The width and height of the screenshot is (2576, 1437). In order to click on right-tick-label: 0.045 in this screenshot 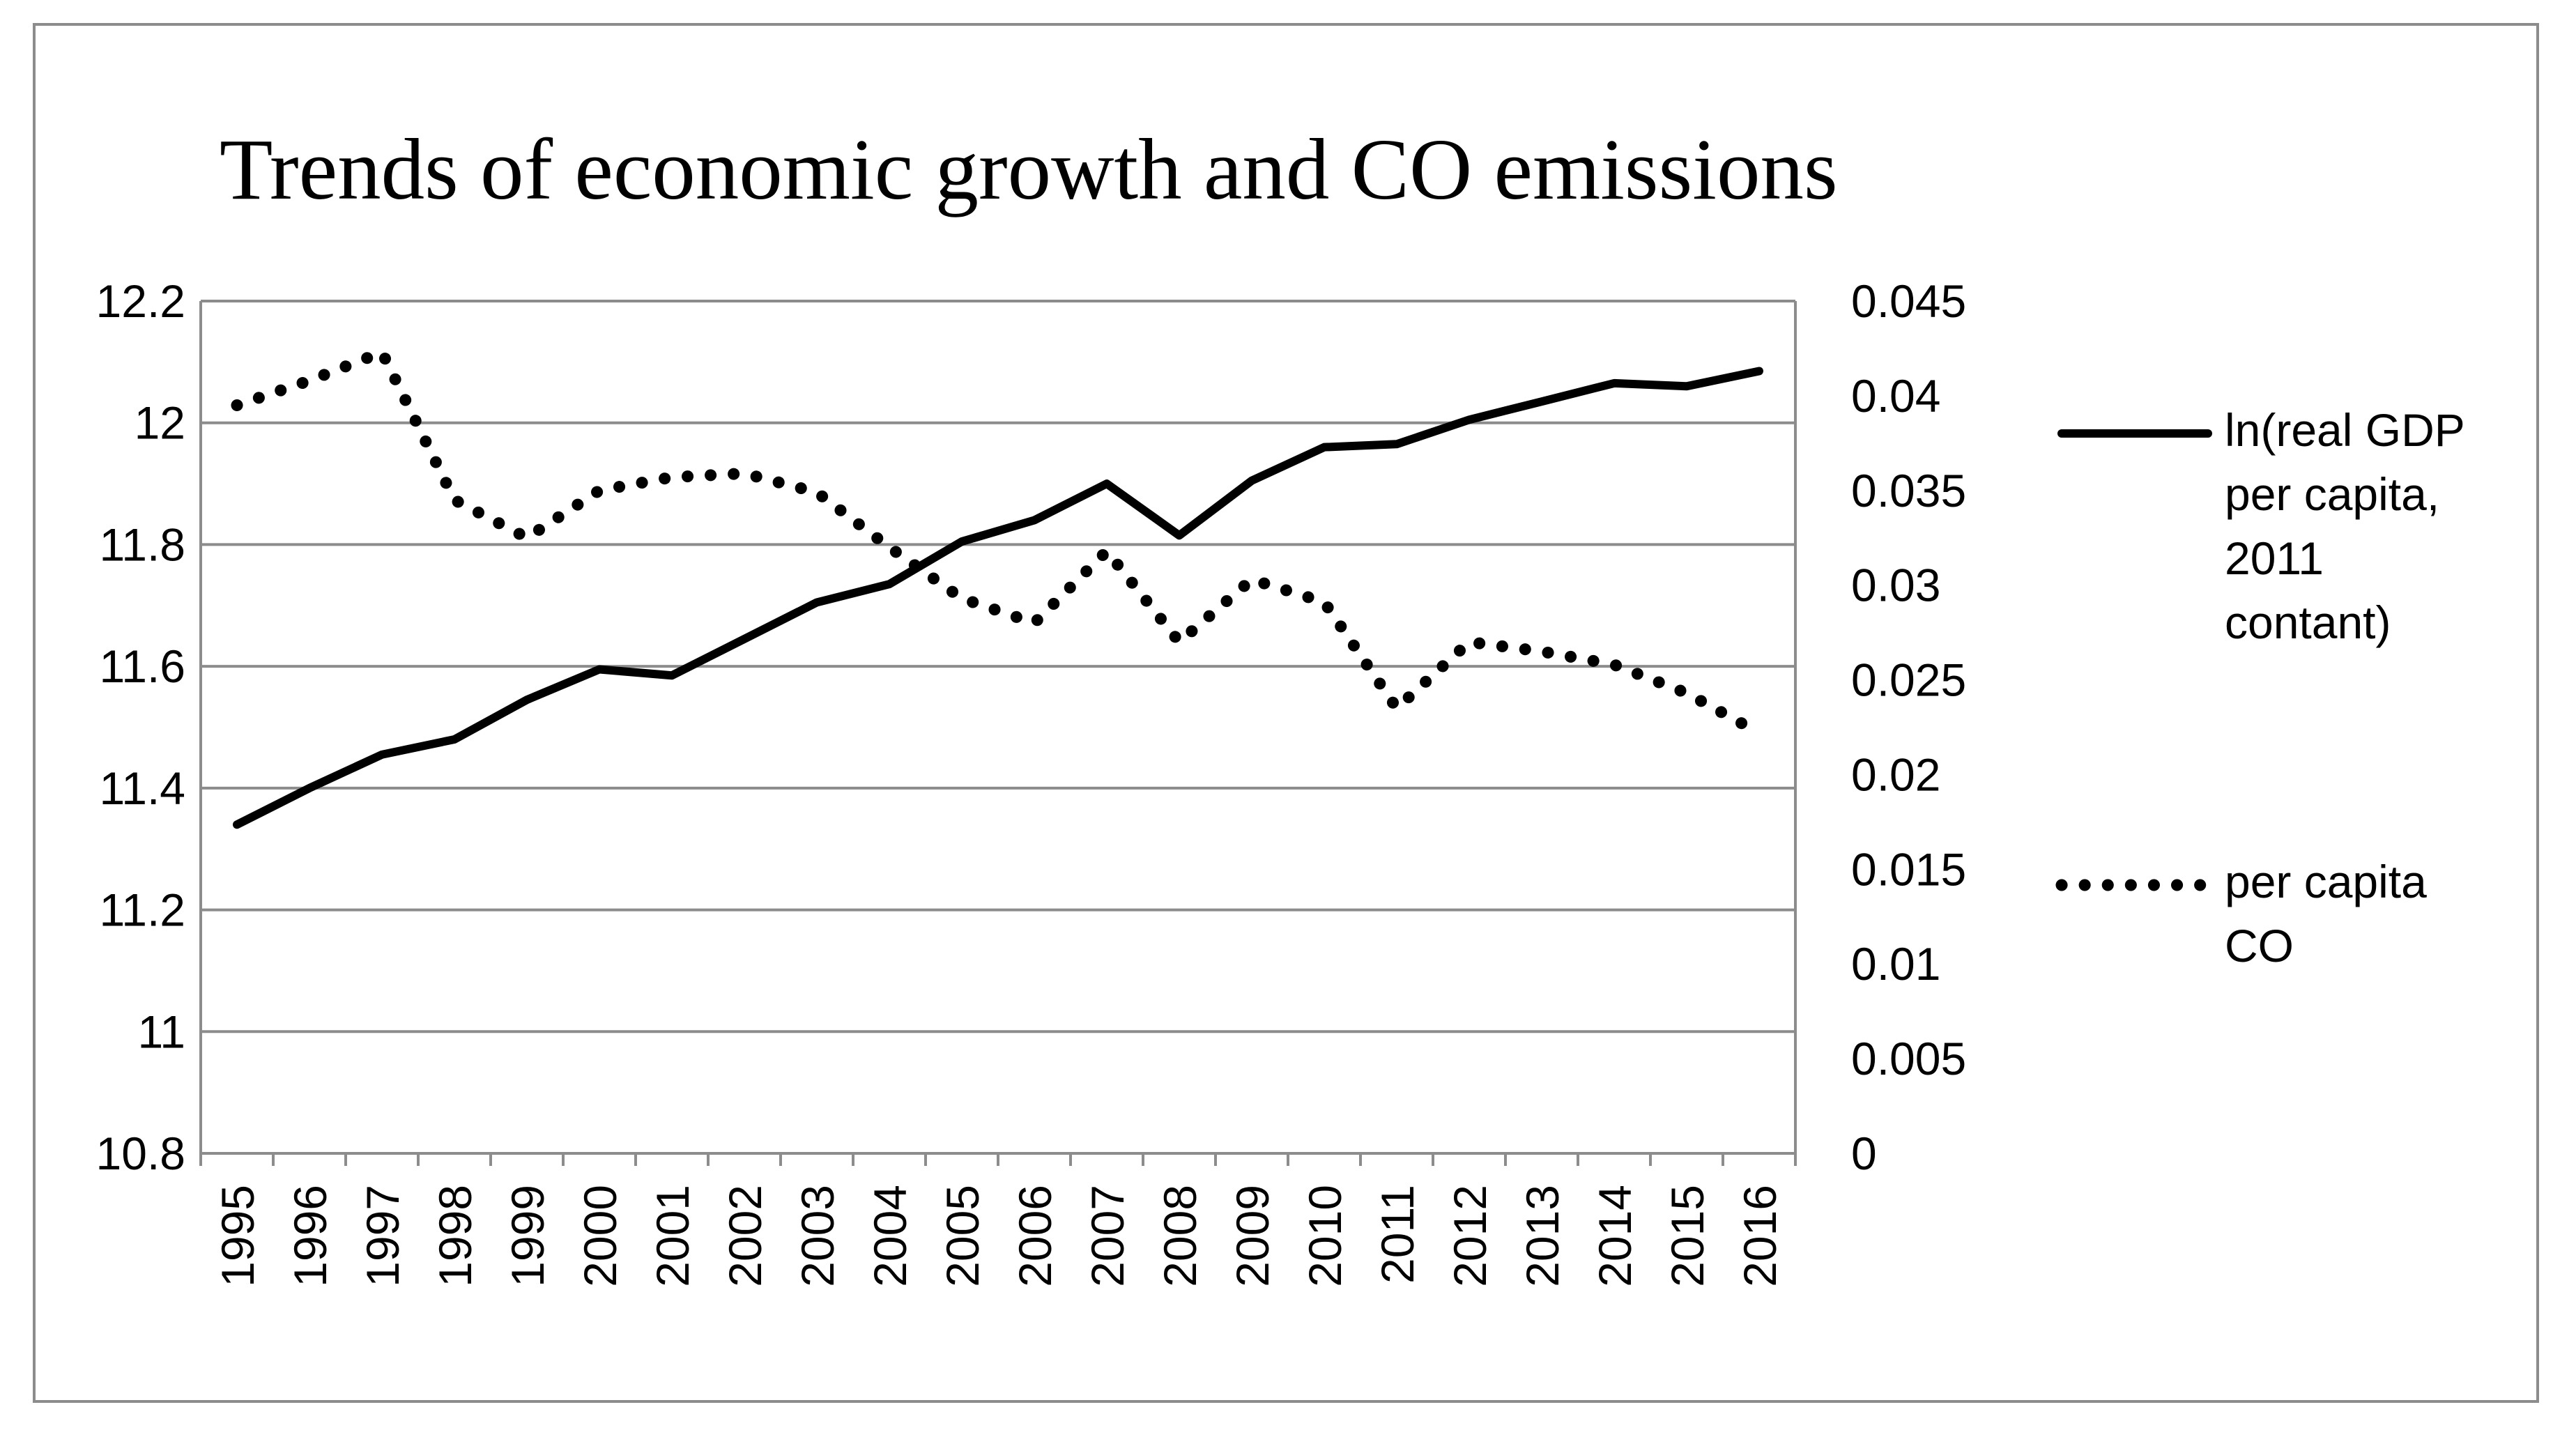, I will do `click(1908, 301)`.